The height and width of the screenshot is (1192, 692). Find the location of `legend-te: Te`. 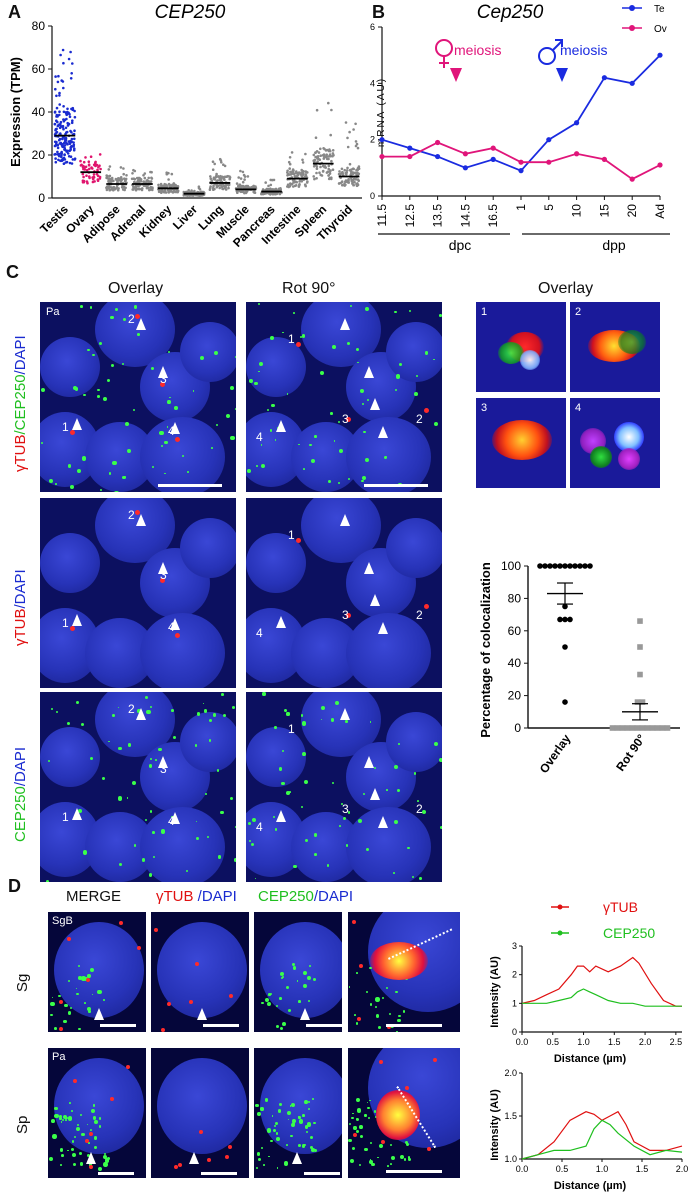

legend-te: Te is located at coordinates (659, 9).